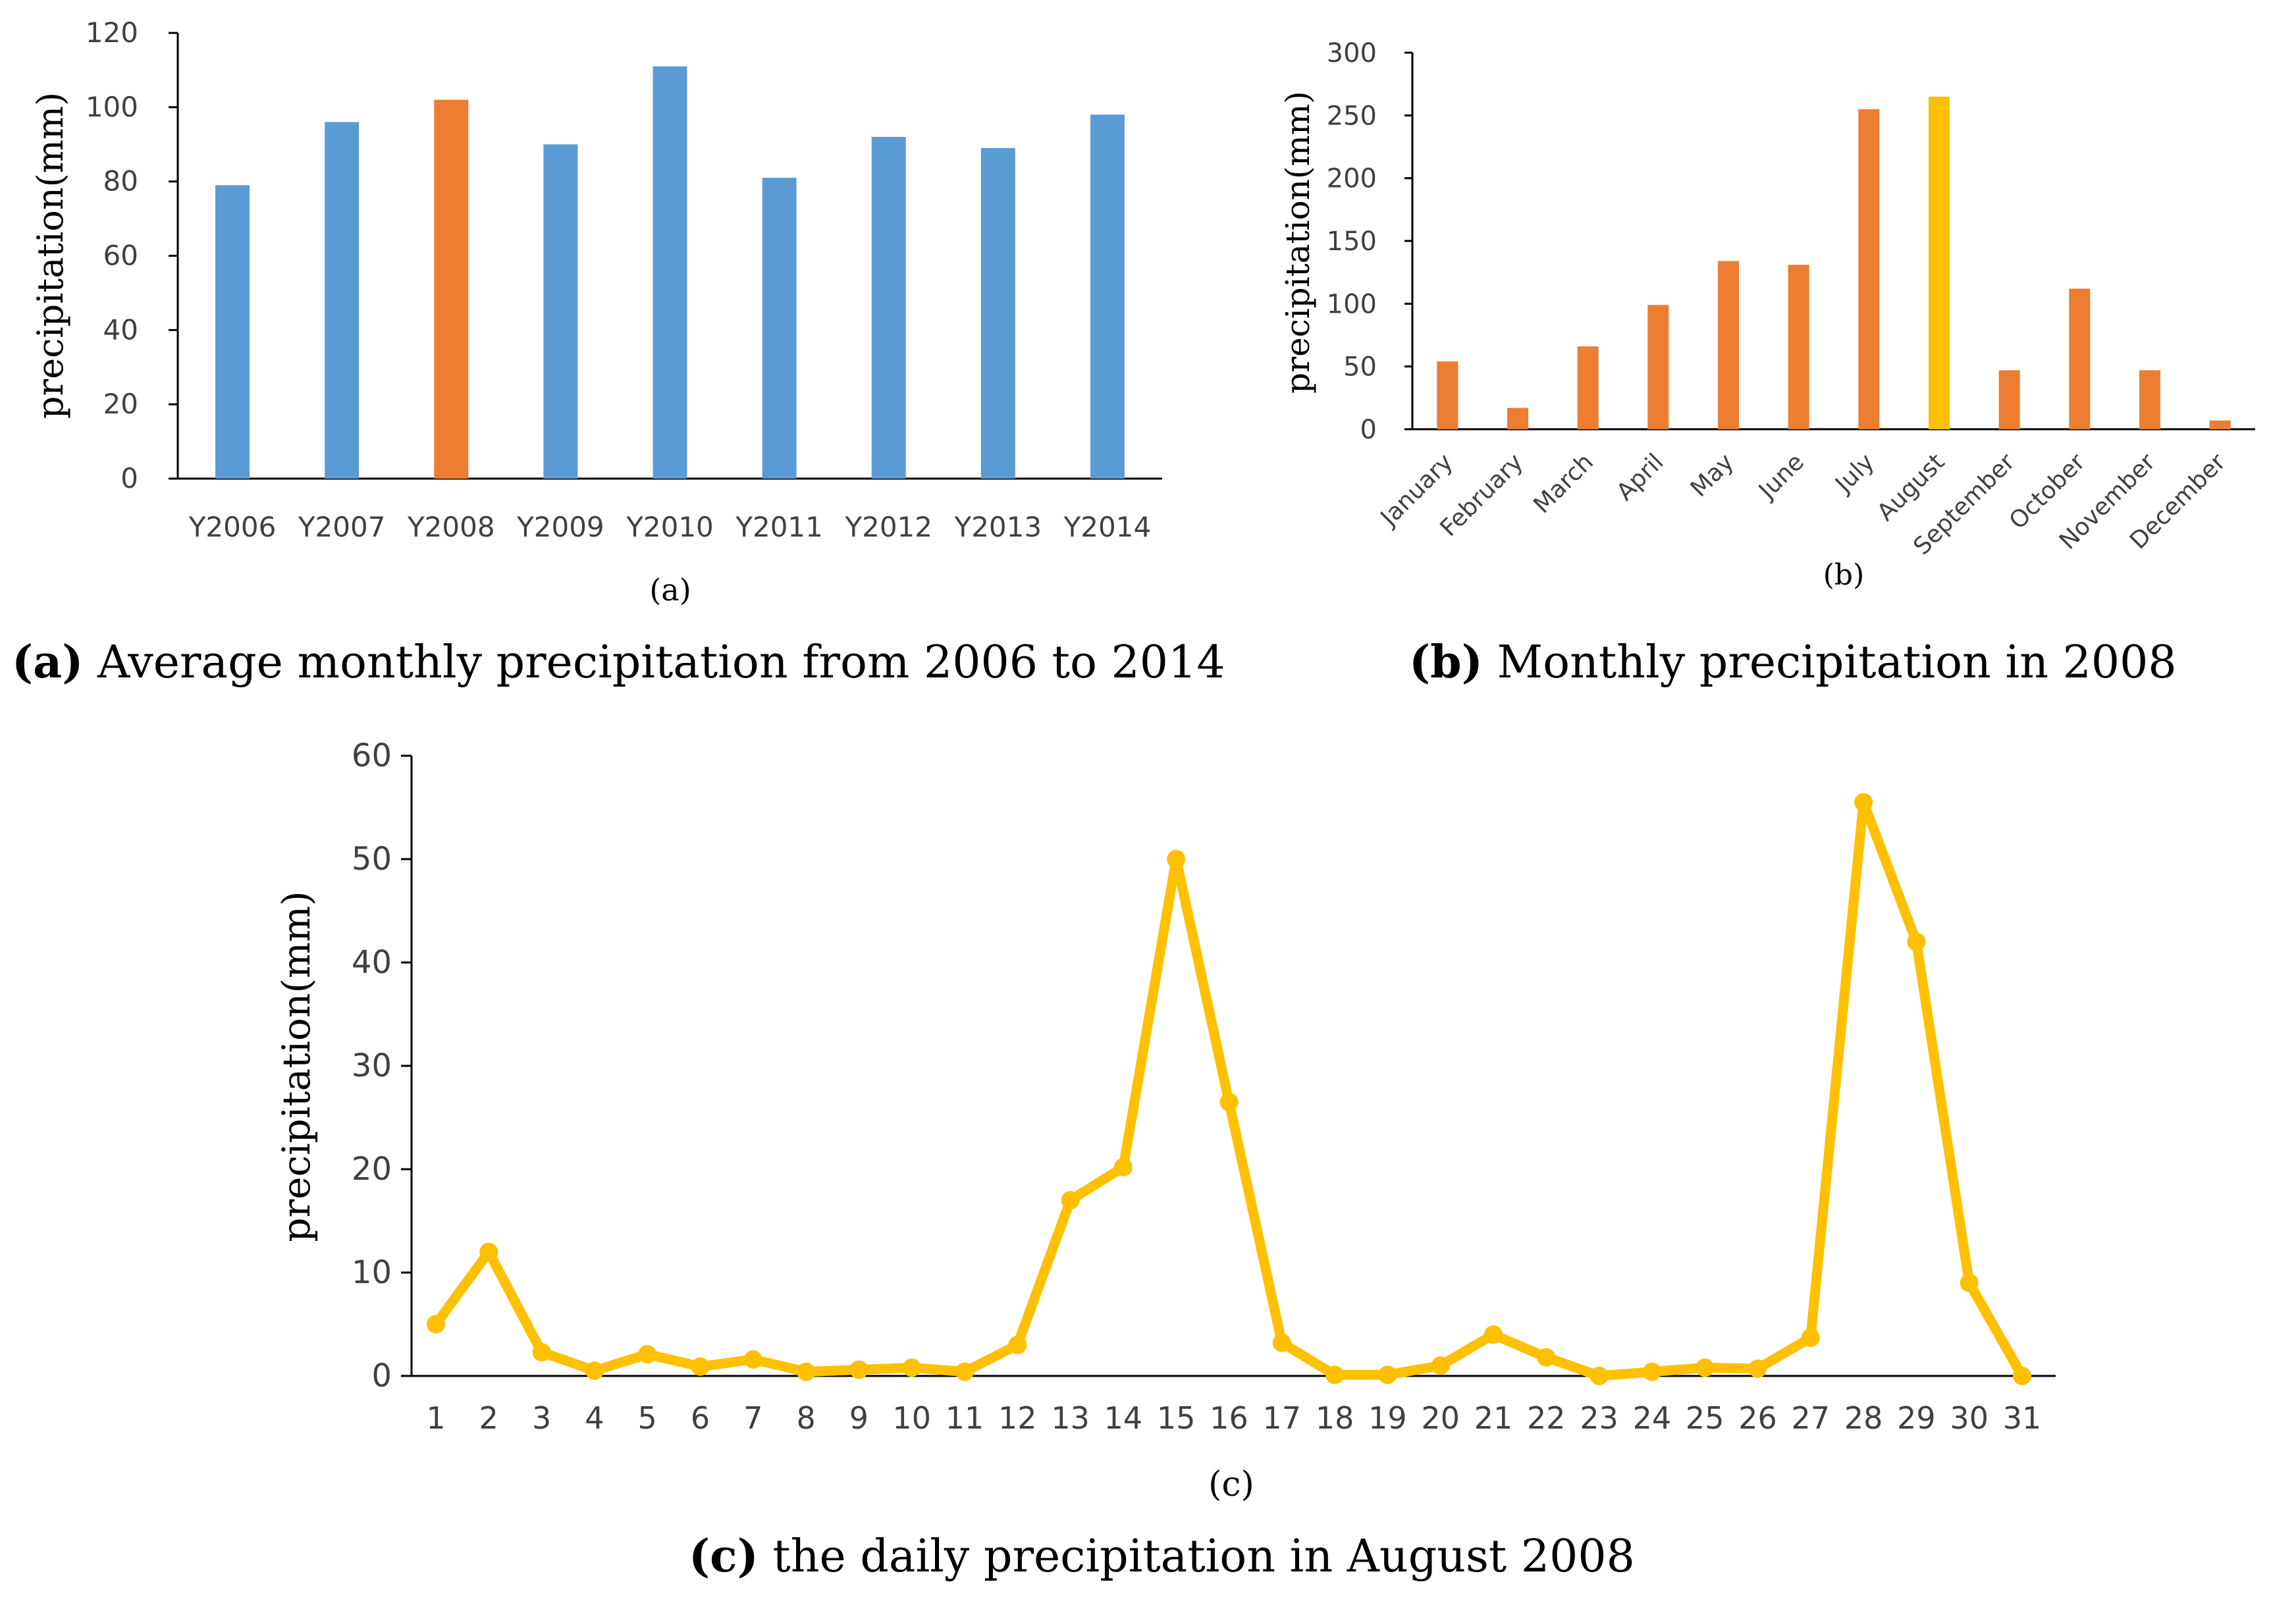  What do you see at coordinates (48, 663) in the screenshot?
I see `caption-a-letter: (a)` at bounding box center [48, 663].